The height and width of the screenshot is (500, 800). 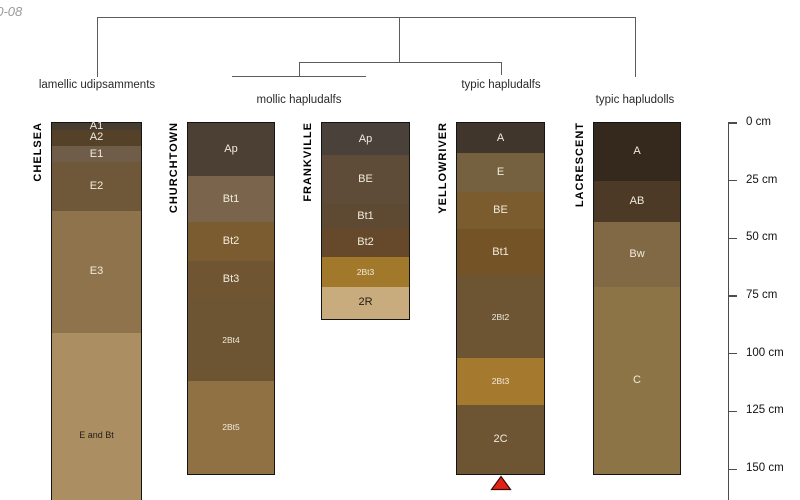 What do you see at coordinates (501, 85) in the screenshot?
I see `taxon-label: typic hapludalfs` at bounding box center [501, 85].